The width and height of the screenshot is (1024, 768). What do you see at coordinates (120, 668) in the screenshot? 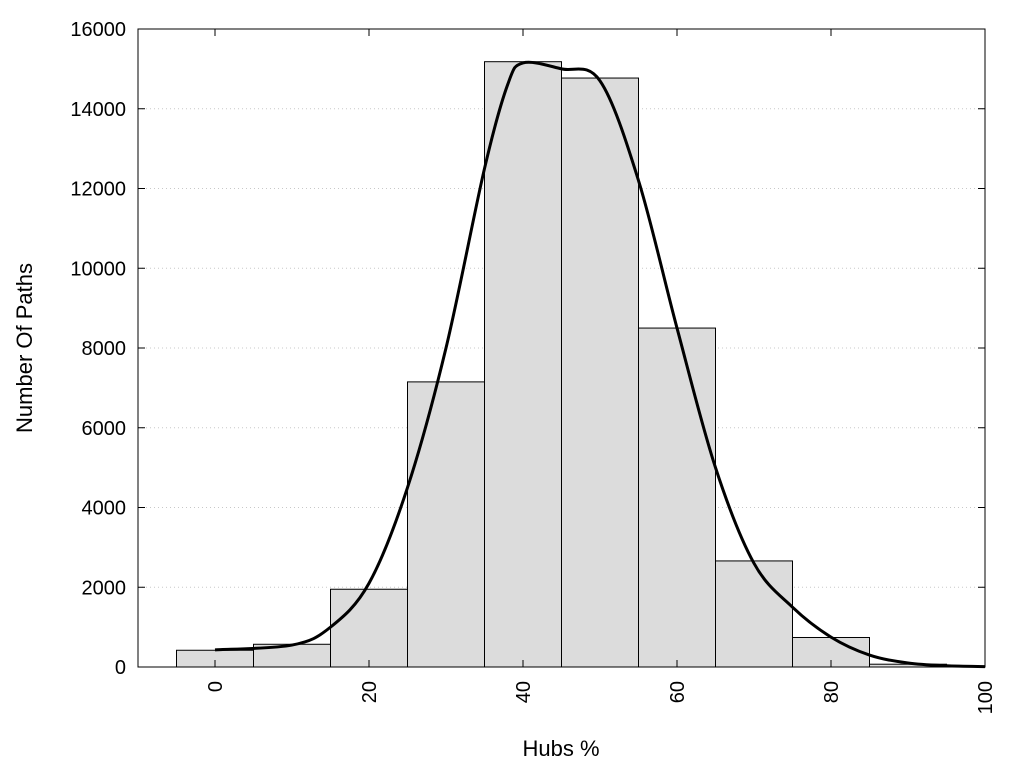
I see `y-tick-label: 0` at bounding box center [120, 668].